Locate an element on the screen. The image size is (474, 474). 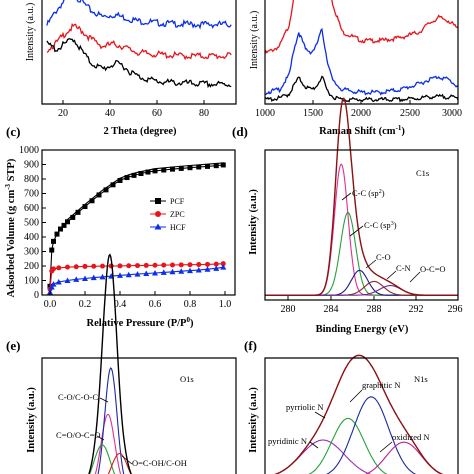
annotation-cc-sp2-close: ) is located at coordinates (383, 193).